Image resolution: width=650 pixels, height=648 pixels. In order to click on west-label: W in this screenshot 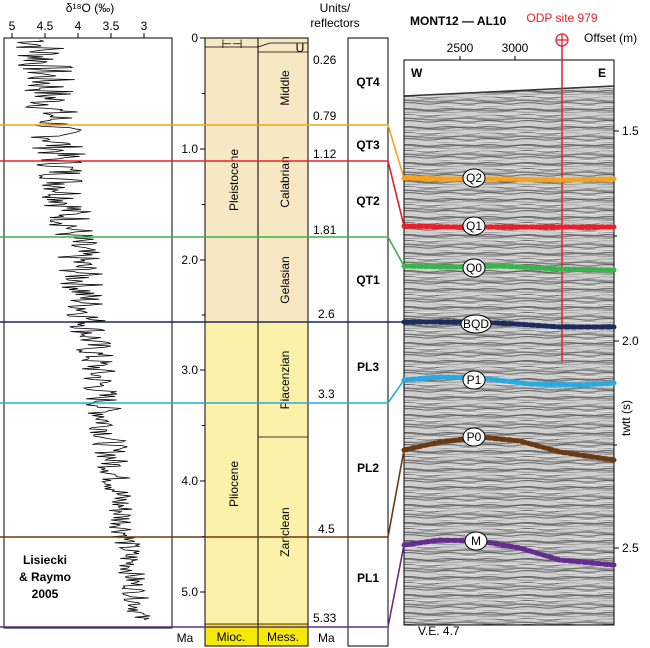, I will do `click(417, 73)`.